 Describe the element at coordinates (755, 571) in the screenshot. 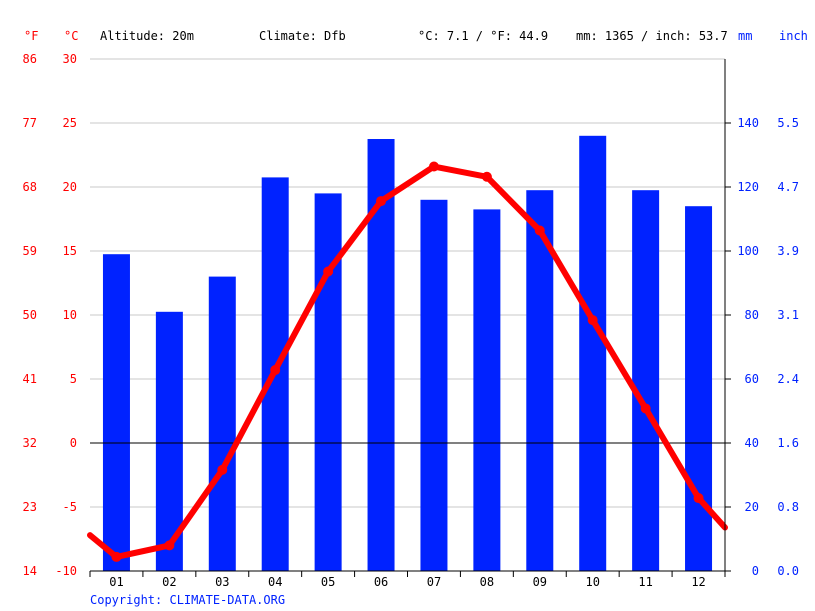

I see `mm-tick-label: 0` at that location.